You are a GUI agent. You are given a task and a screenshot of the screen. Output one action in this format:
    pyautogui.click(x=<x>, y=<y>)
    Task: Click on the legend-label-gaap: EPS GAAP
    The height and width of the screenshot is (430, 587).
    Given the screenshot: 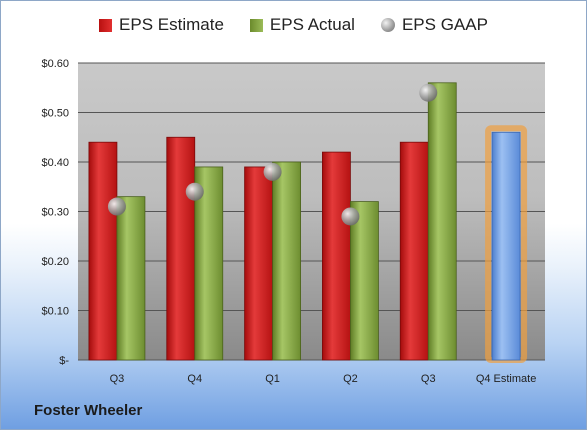 What is the action you would take?
    pyautogui.click(x=444, y=24)
    